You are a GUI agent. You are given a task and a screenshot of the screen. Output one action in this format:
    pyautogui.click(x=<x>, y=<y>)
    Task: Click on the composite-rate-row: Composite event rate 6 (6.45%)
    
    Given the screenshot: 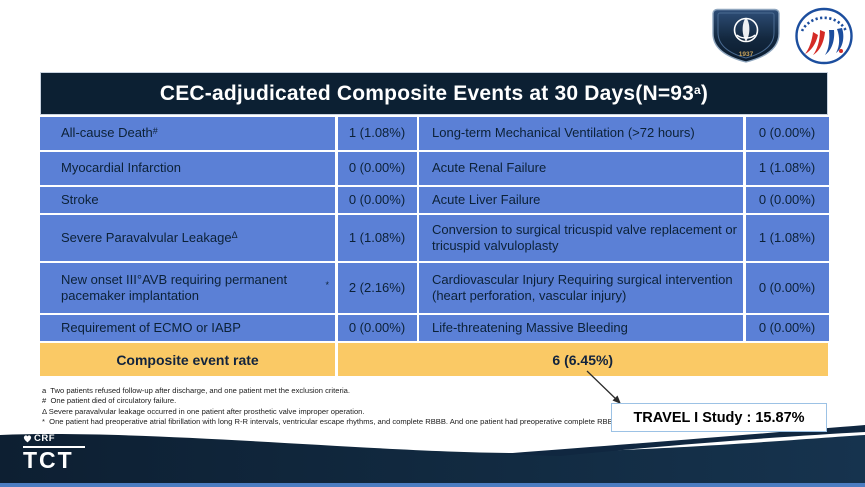 What is the action you would take?
    pyautogui.click(x=434, y=359)
    